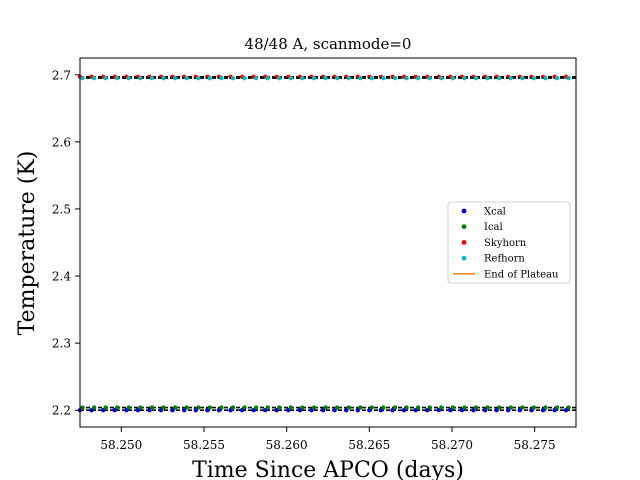 Image resolution: width=640 pixels, height=480 pixels. What do you see at coordinates (328, 44) in the screenshot?
I see `chart-title: 48/48 A, scanmode=0` at bounding box center [328, 44].